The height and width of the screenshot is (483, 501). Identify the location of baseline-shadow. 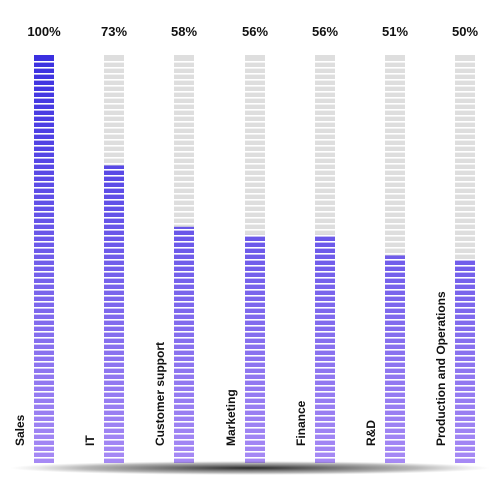
(250, 468).